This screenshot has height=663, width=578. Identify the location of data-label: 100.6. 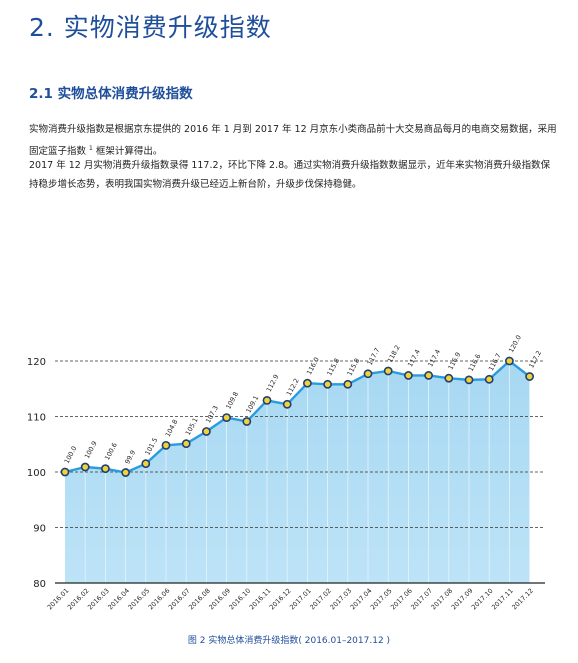
(111, 451).